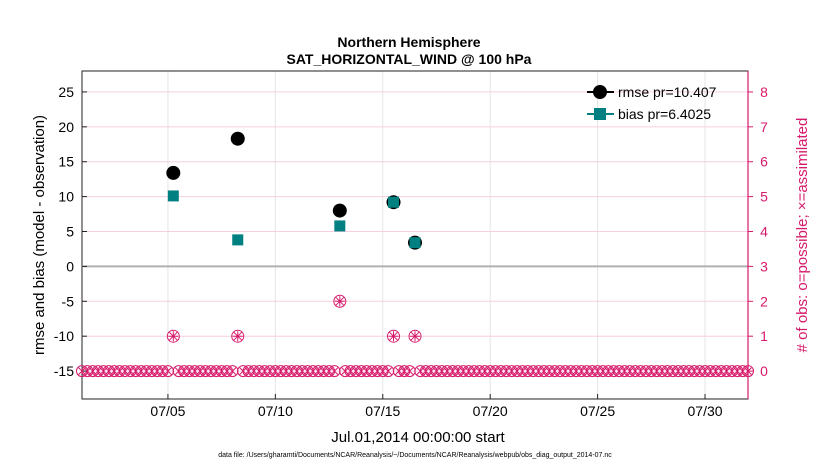 The width and height of the screenshot is (830, 470). Describe the element at coordinates (408, 42) in the screenshot. I see `chart-title: Northern Hemisphere` at that location.